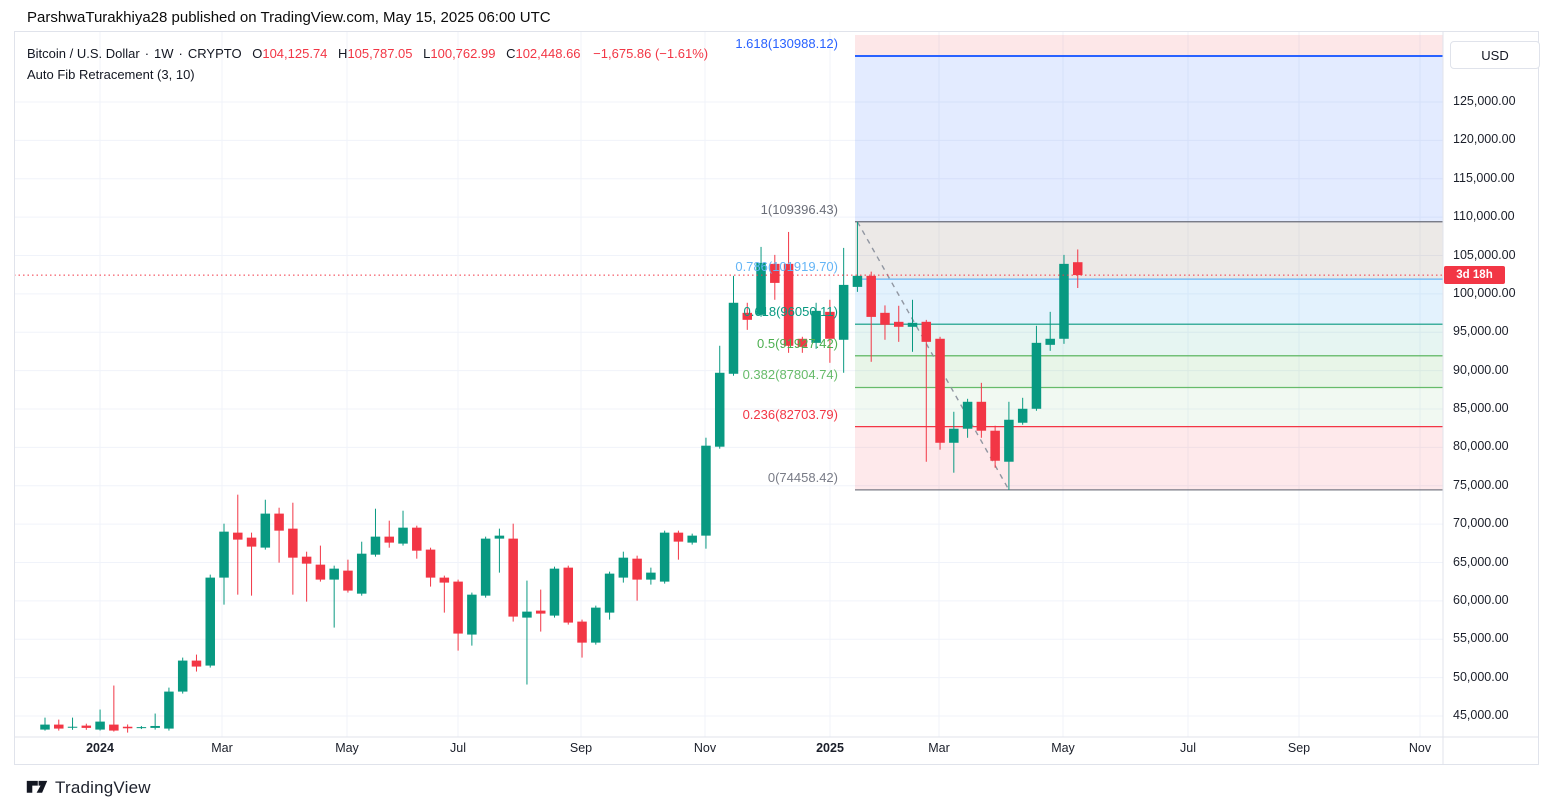 The height and width of the screenshot is (810, 1553). What do you see at coordinates (164, 53) in the screenshot?
I see `interval-label: 1W` at bounding box center [164, 53].